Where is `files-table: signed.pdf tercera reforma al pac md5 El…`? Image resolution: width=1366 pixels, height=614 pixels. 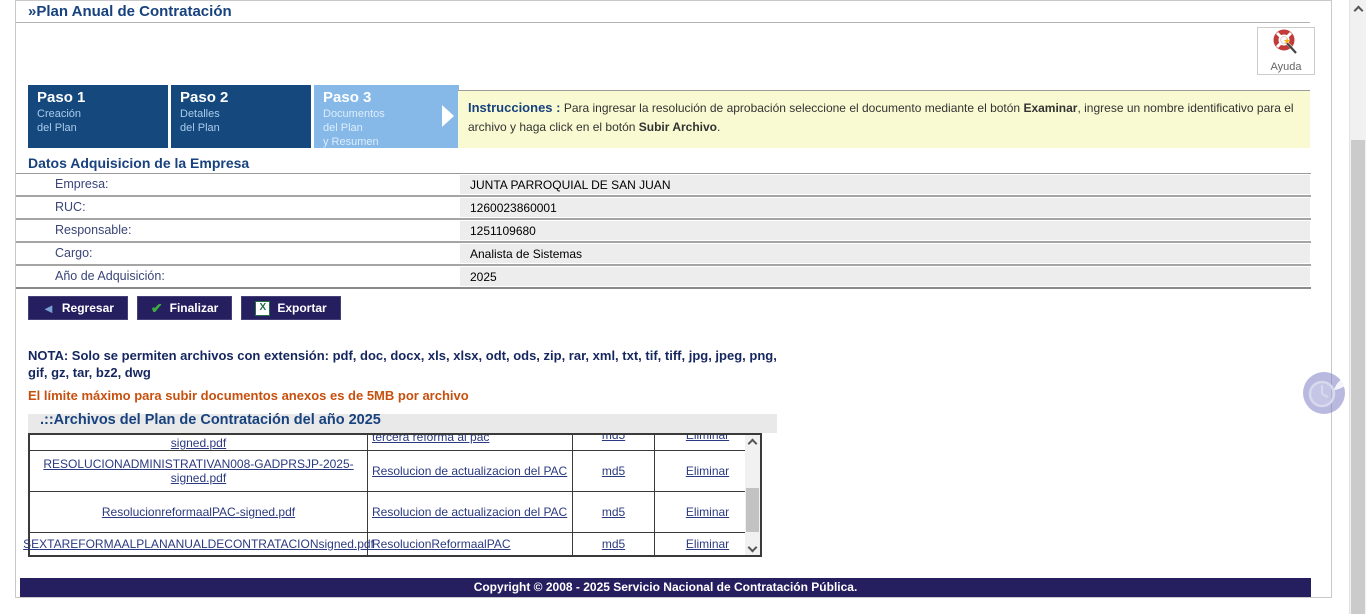 files-table: signed.pdf tercera reforma al pac md5 El… is located at coordinates (392, 495).